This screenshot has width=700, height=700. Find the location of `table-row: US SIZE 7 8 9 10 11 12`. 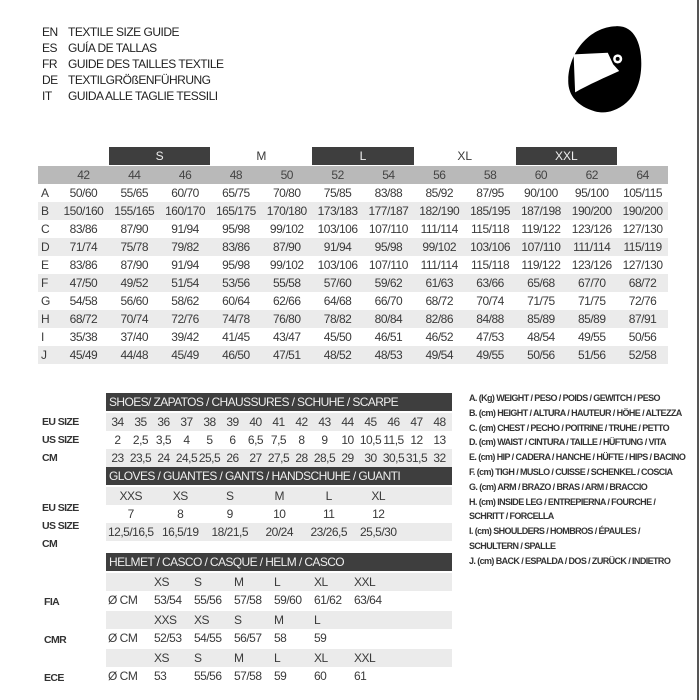

table-row: US SIZE 7 8 9 10 11 12 is located at coordinates (247, 518).